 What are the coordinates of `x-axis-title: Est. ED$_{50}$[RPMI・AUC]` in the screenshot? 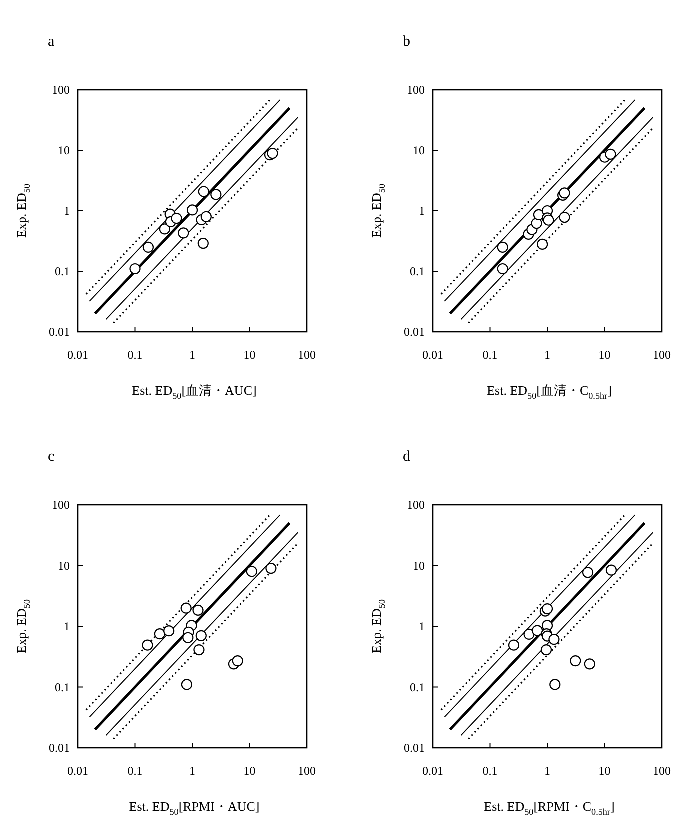 It's located at (194, 807).